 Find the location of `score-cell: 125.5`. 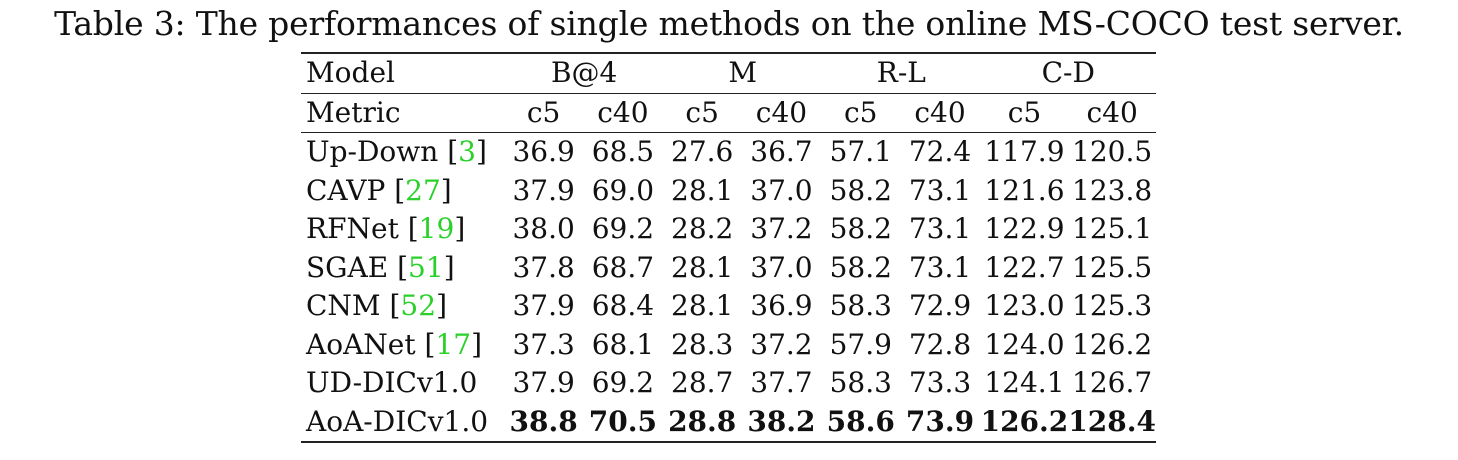

score-cell: 125.5 is located at coordinates (1112, 267).